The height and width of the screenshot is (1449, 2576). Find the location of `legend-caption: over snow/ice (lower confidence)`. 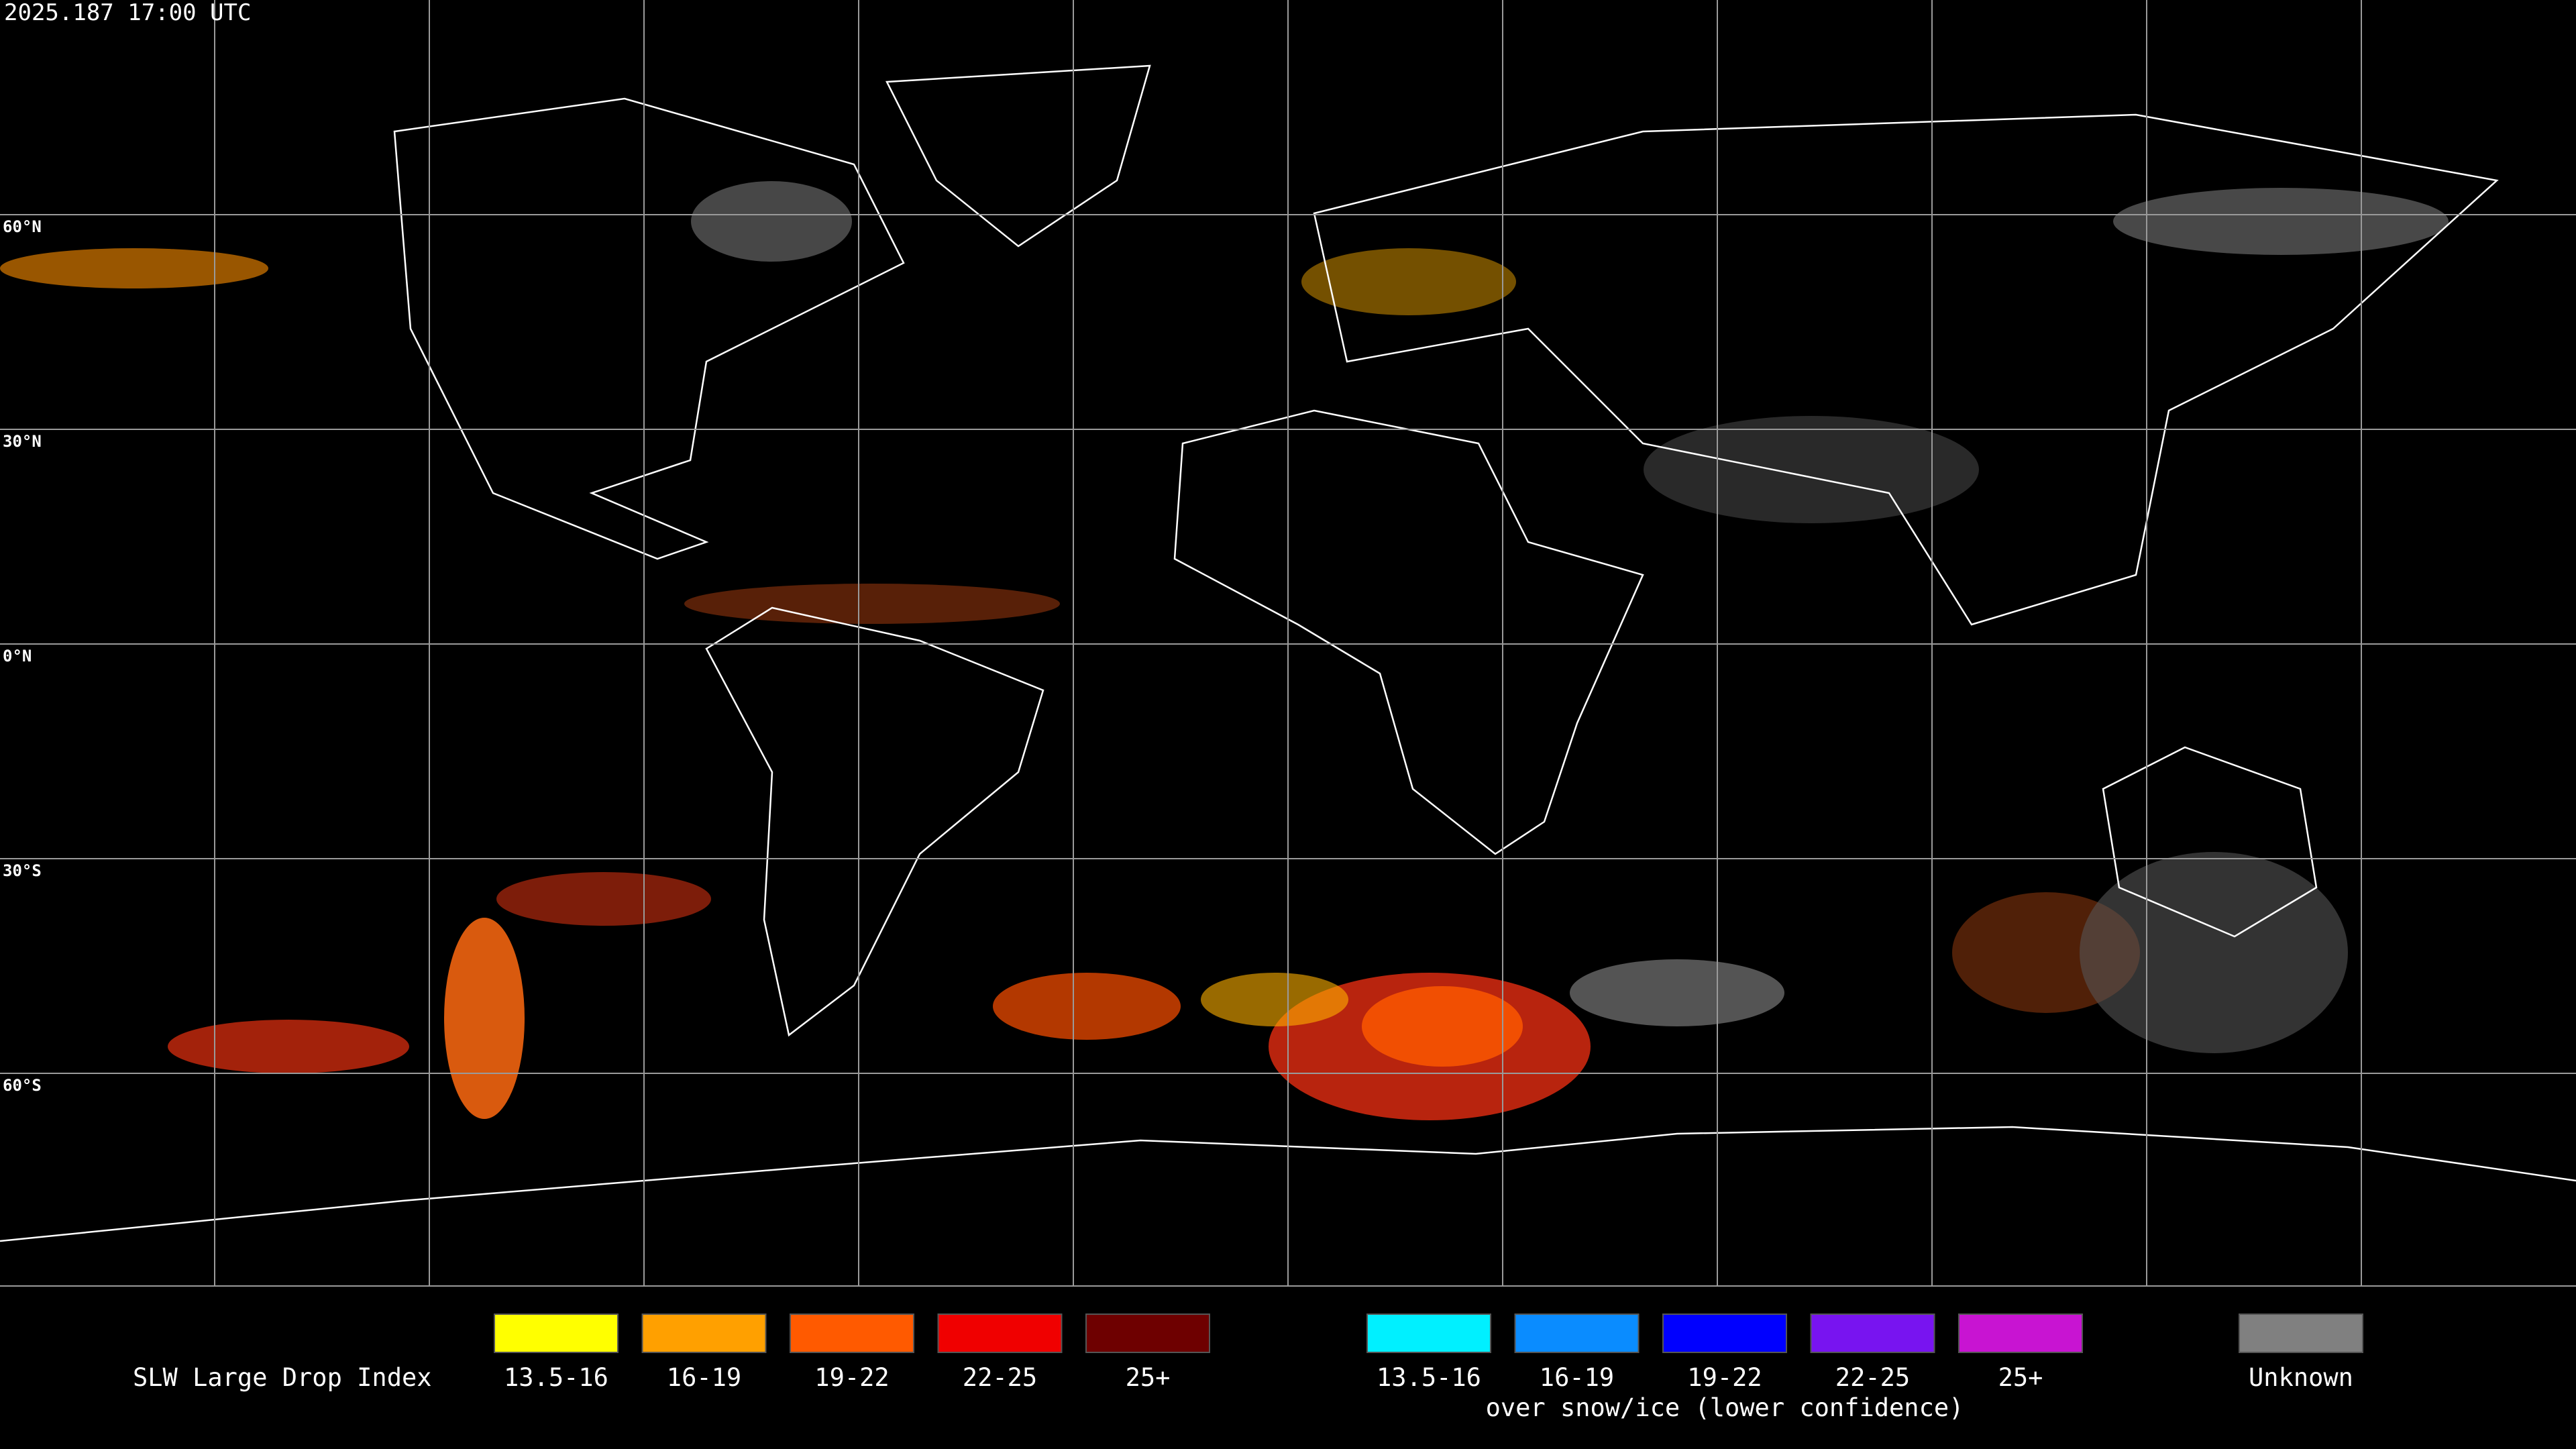

legend-caption: over snow/ice (lower confidence) is located at coordinates (1725, 1407).